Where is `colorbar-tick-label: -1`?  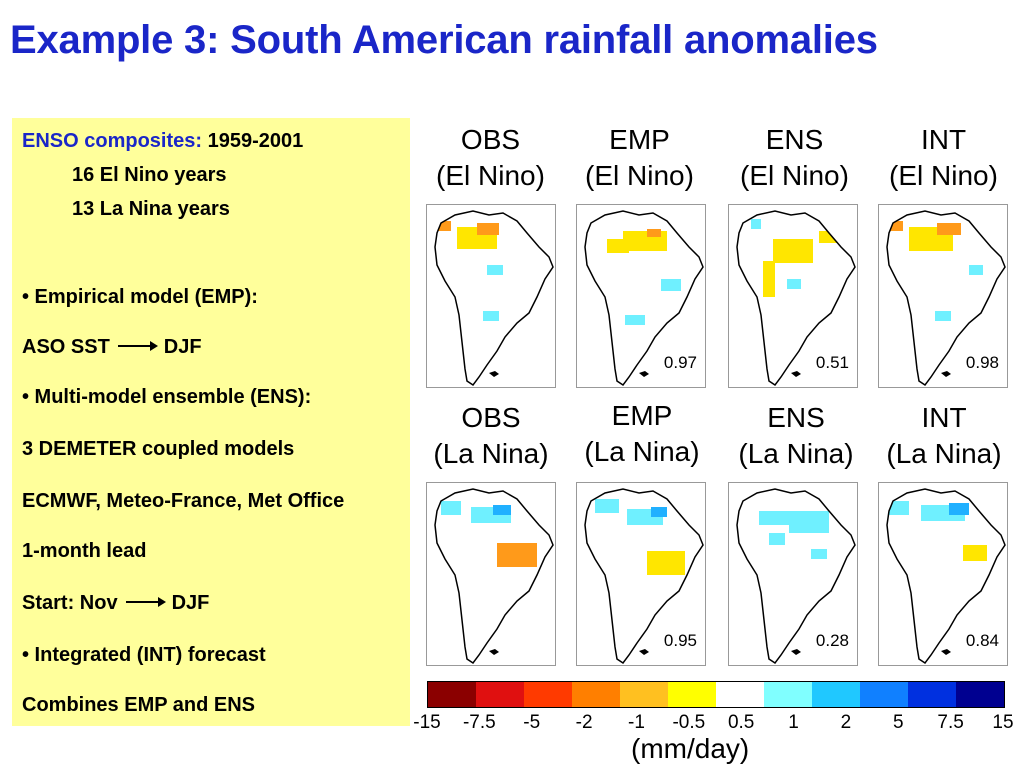 colorbar-tick-label: -1 is located at coordinates (636, 722).